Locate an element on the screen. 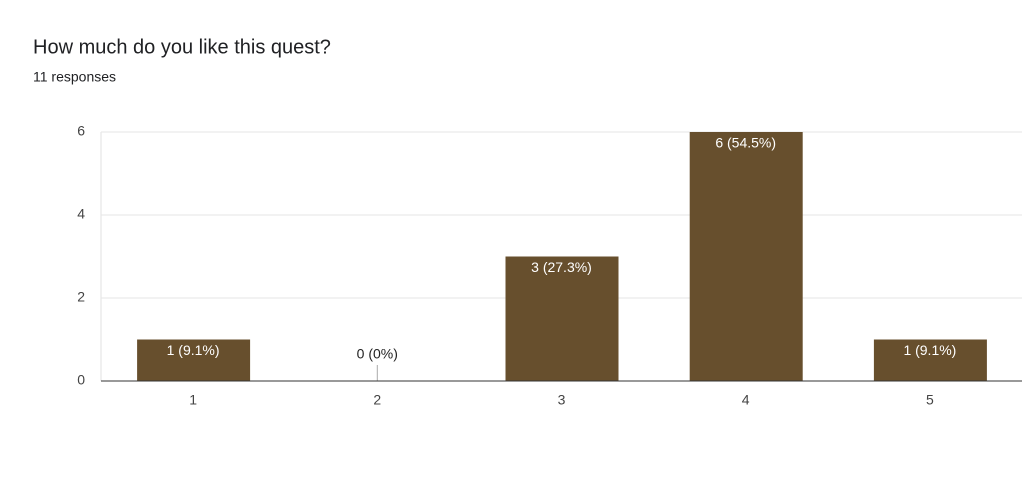 This screenshot has height=486, width=1022. x-tick-label: 5 is located at coordinates (930, 400).